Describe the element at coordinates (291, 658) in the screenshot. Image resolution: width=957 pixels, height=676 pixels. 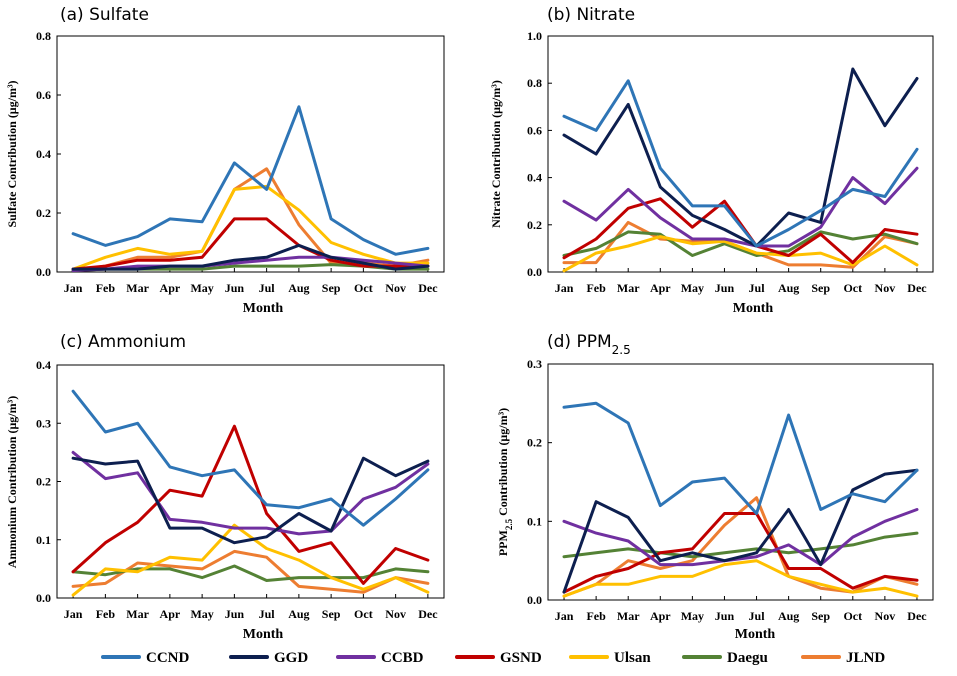
I see `legend-label: GGD` at that location.